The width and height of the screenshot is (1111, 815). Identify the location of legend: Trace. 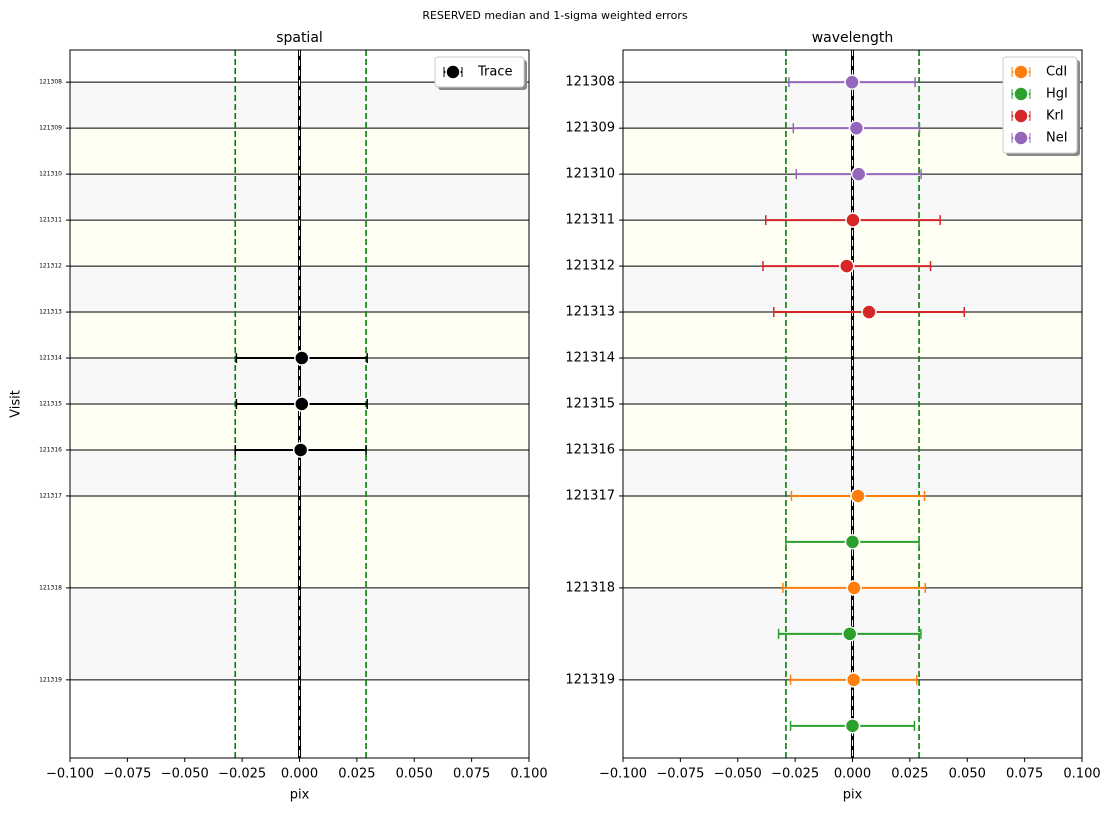
(480, 73).